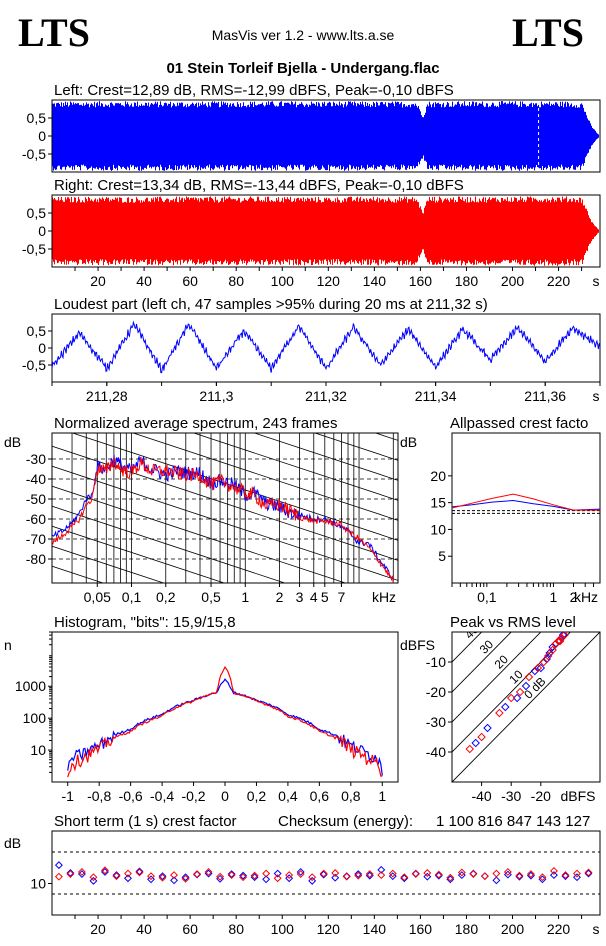 This screenshot has height=946, width=606. I want to click on y-tick-label: 100, so click(35, 718).